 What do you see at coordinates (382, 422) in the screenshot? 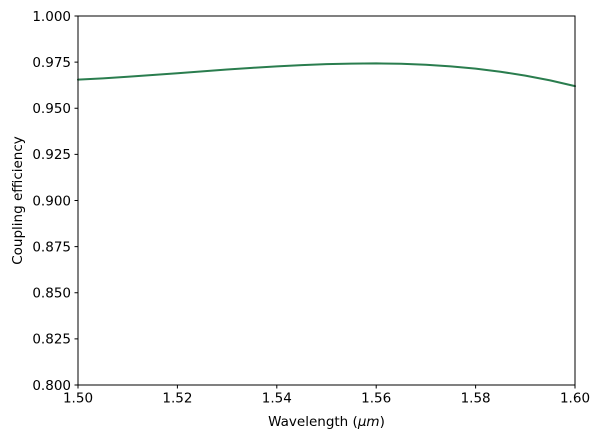
I see `x-axis-label-suffix: )` at bounding box center [382, 422].